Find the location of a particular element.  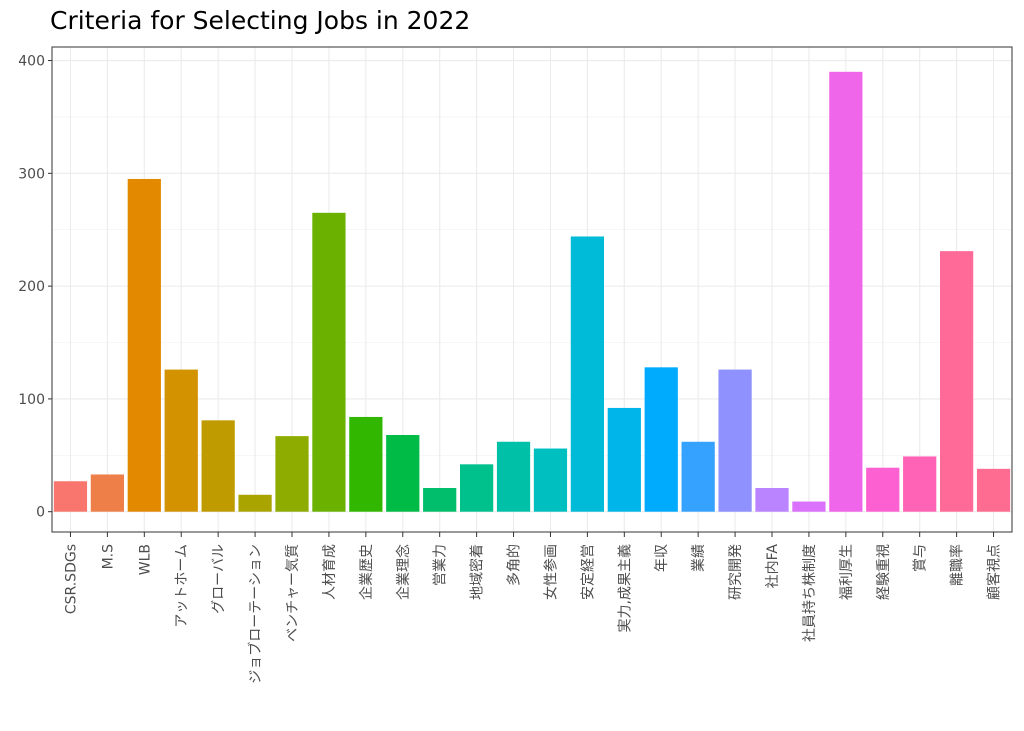

x-tick-label: 社員持ち株制度 is located at coordinates (810, 593).